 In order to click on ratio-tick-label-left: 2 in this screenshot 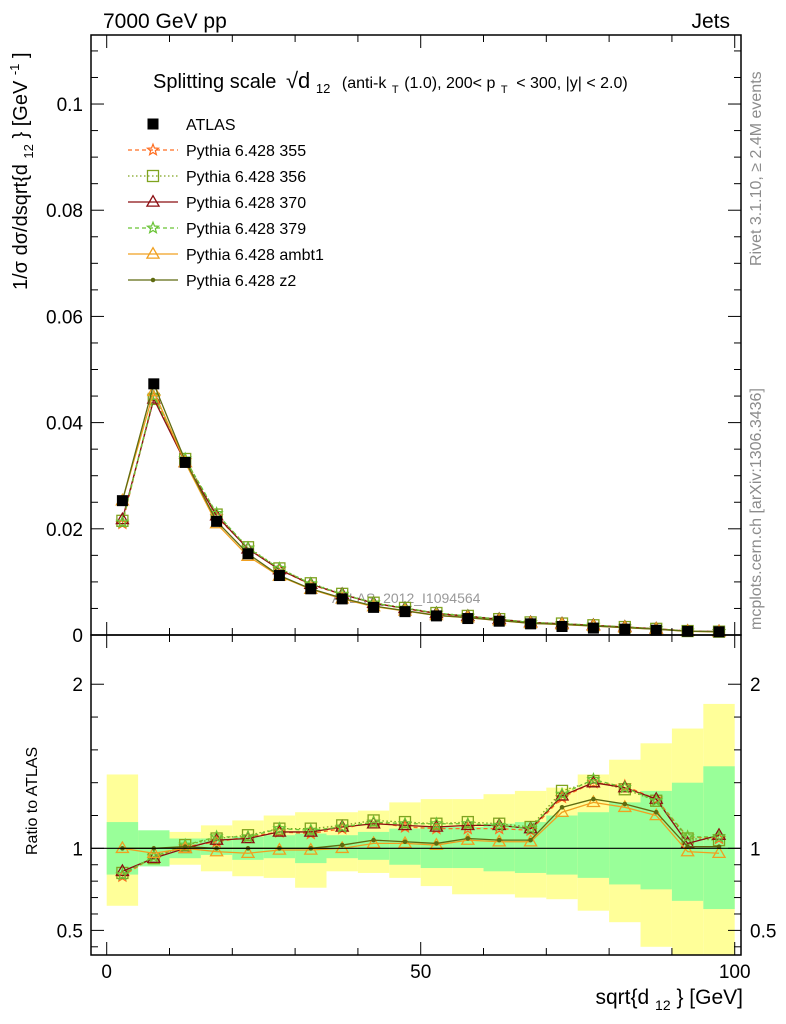, I will do `click(77, 685)`.